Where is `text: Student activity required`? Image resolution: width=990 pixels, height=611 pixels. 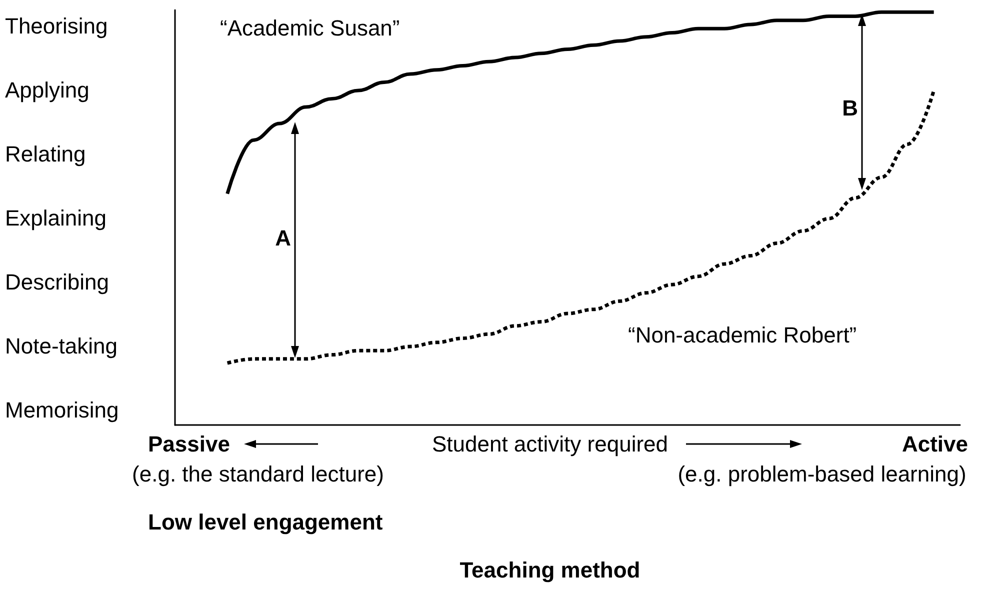
text: Student activity required is located at coordinates (550, 444).